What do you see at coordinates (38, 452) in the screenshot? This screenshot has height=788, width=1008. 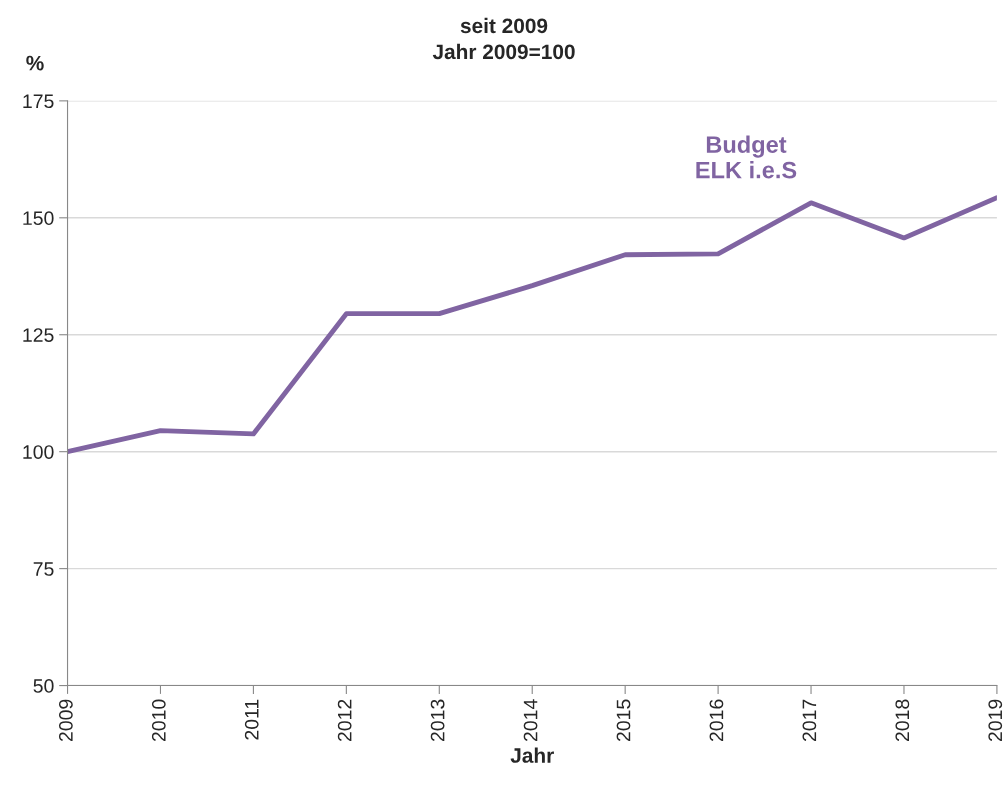 I see `y-tick-label: 100` at bounding box center [38, 452].